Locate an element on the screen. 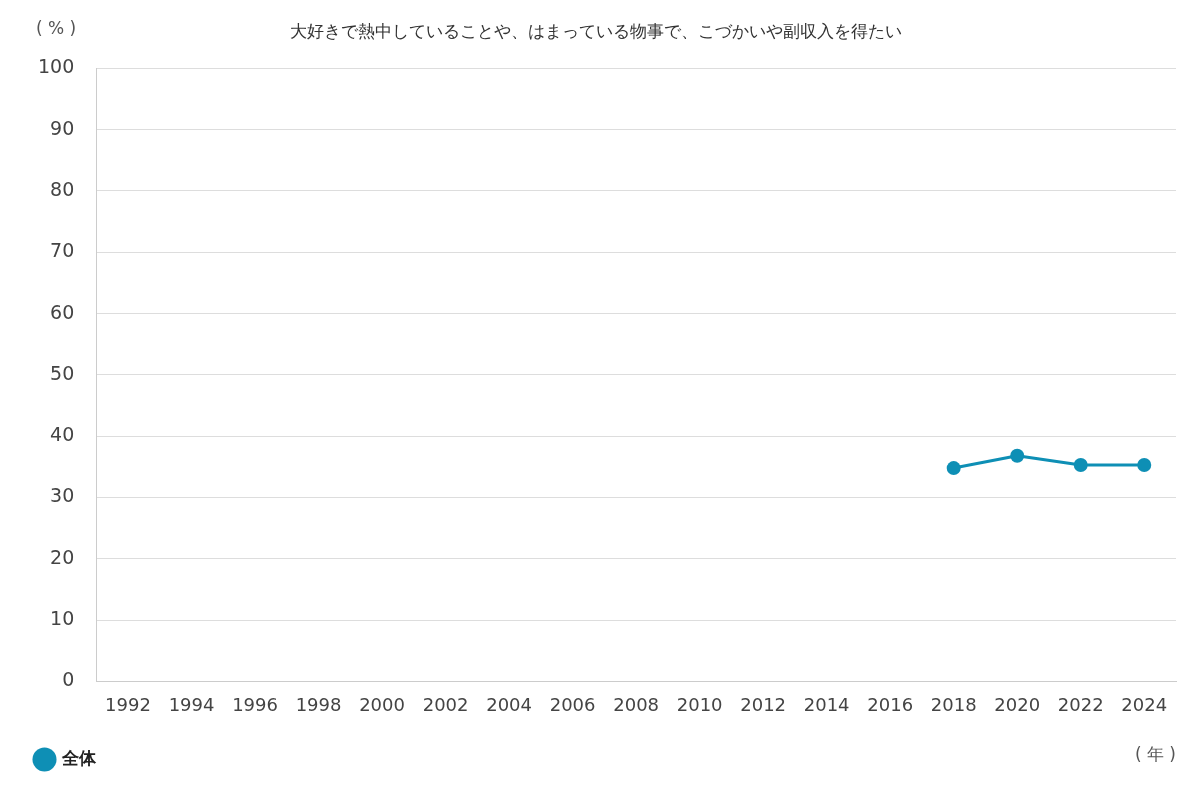  x-tick-label: 2020 is located at coordinates (1017, 704).